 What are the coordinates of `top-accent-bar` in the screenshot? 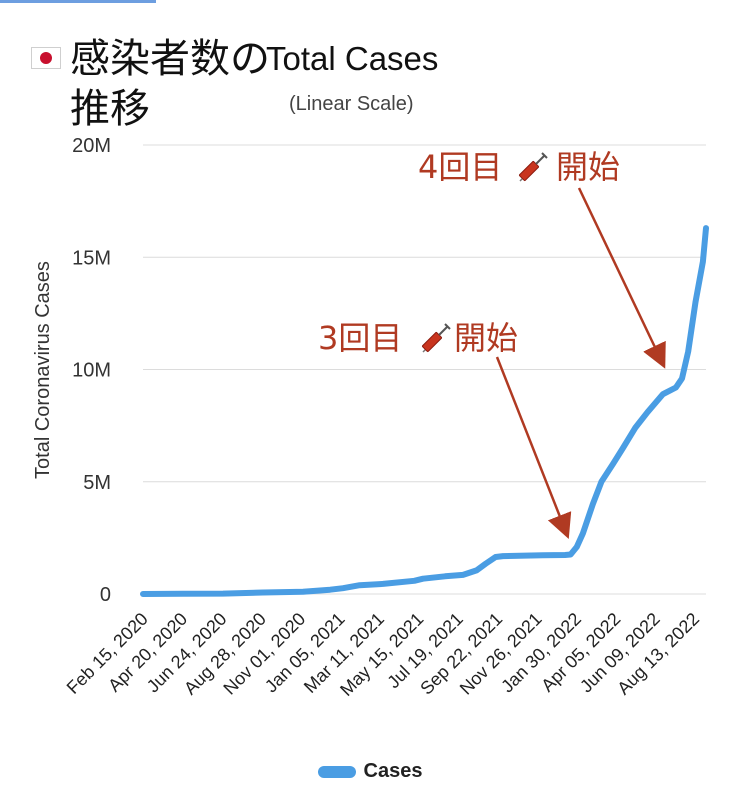 It's located at (78, 1).